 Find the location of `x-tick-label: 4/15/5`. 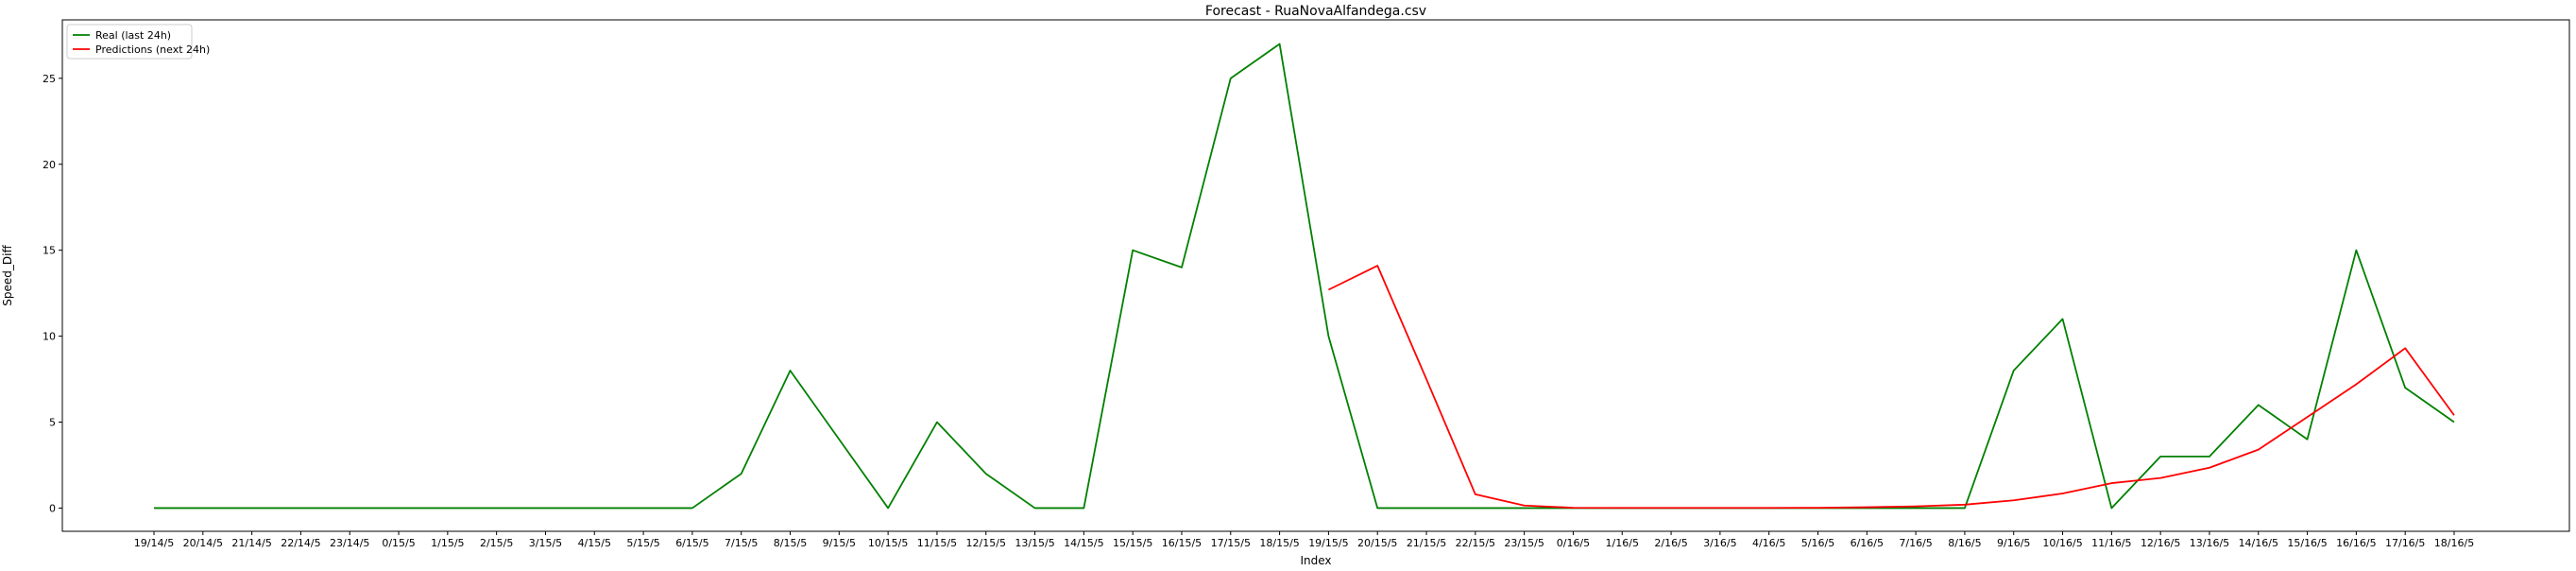

x-tick-label: 4/15/5 is located at coordinates (594, 543).